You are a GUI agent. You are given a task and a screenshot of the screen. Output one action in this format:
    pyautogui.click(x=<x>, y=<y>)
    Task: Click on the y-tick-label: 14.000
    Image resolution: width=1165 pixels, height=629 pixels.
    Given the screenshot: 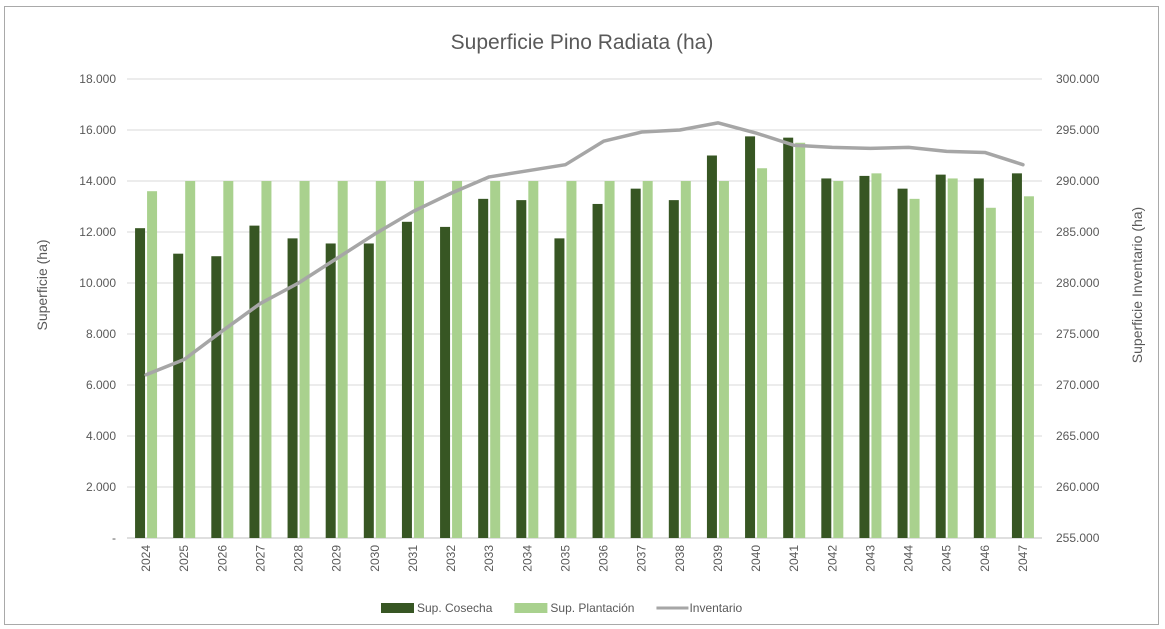 What is the action you would take?
    pyautogui.click(x=97, y=181)
    